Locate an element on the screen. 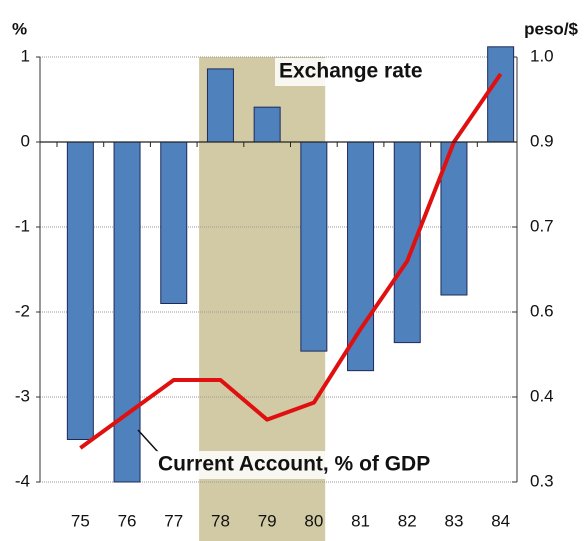 This screenshot has width=587, height=541. y-tick-label: -2 is located at coordinates (22, 310).